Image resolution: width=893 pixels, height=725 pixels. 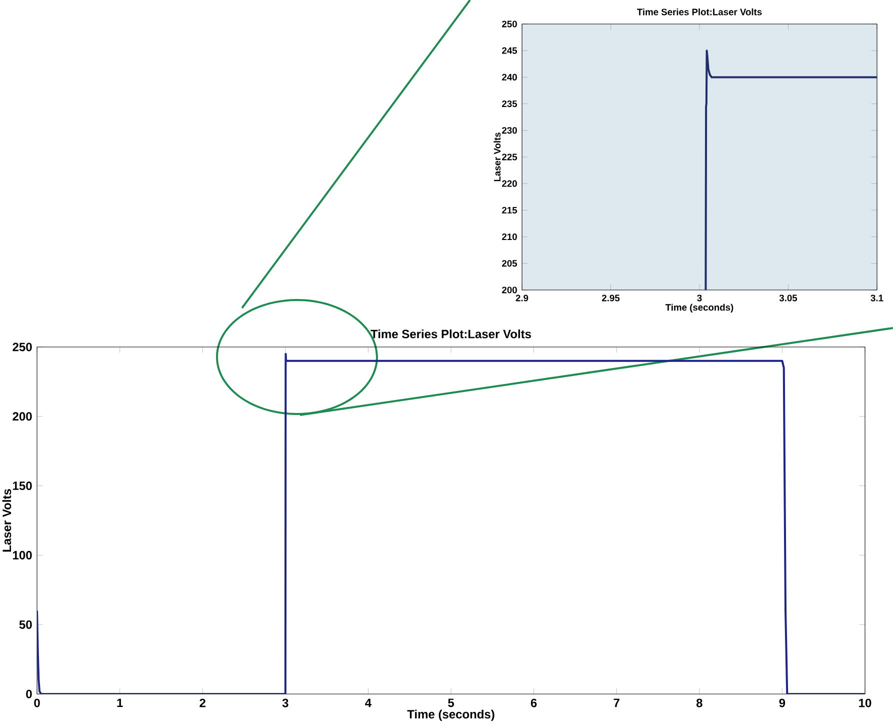 What do you see at coordinates (877, 298) in the screenshot?
I see `x-tick-label: 3.1` at bounding box center [877, 298].